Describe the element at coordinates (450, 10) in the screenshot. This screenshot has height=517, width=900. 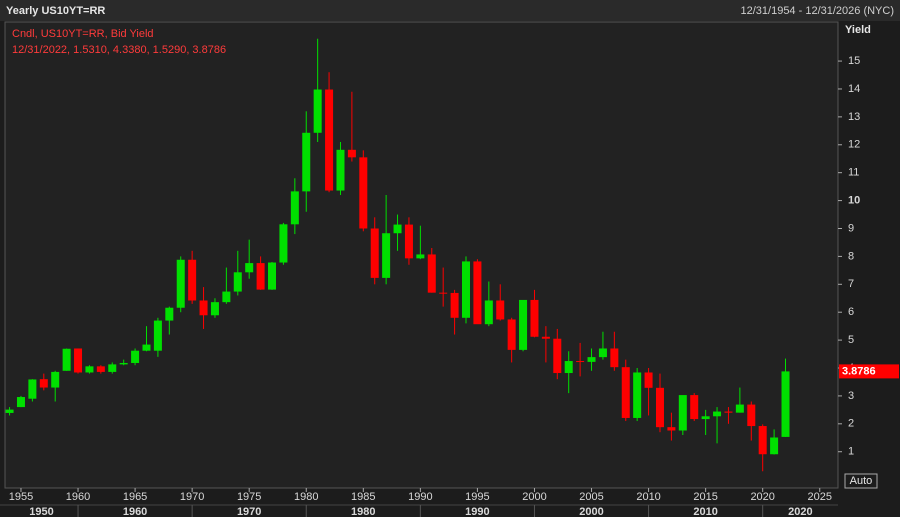
I see `header-bar` at that location.